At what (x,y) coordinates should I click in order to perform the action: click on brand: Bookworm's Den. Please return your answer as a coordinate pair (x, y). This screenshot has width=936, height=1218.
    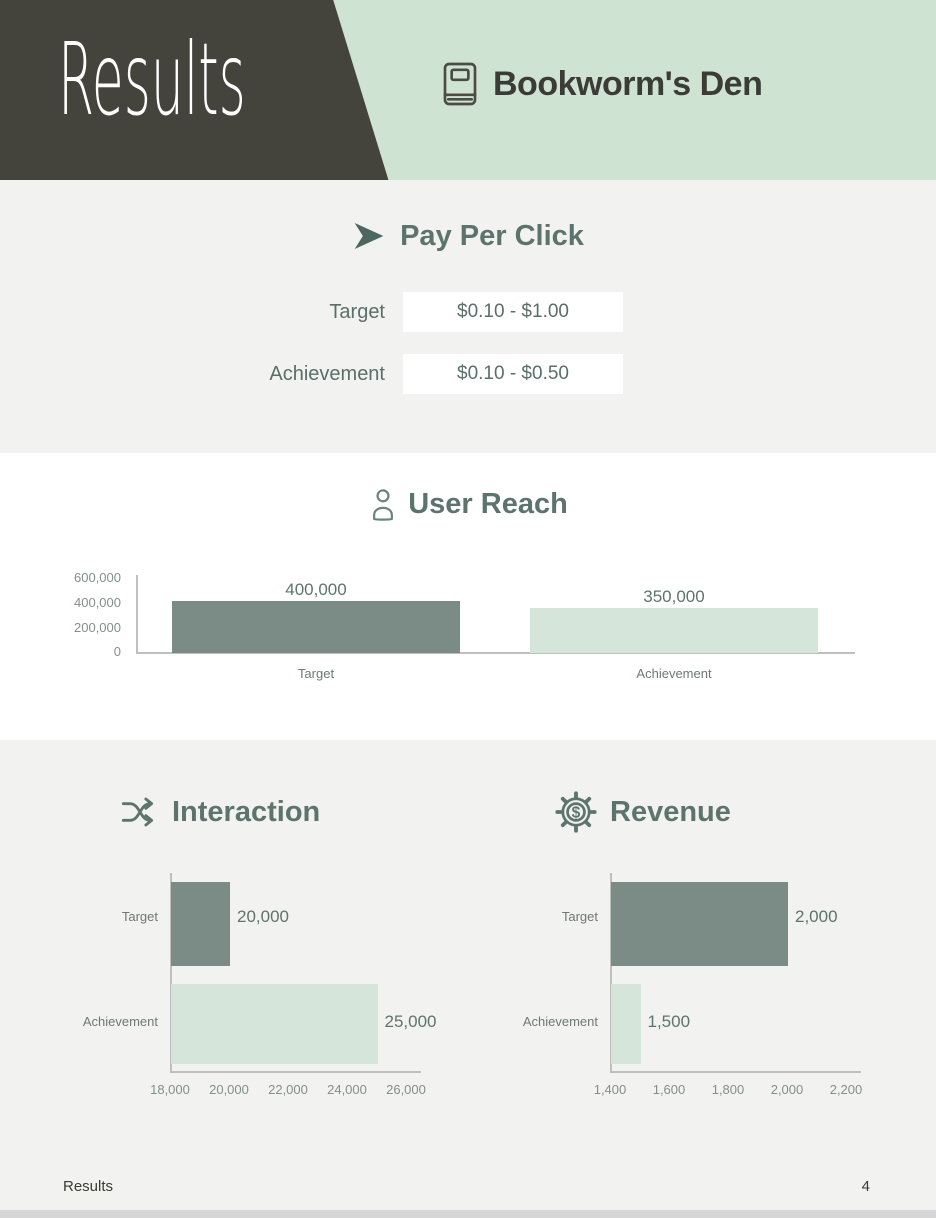
    Looking at the image, I should click on (620, 84).